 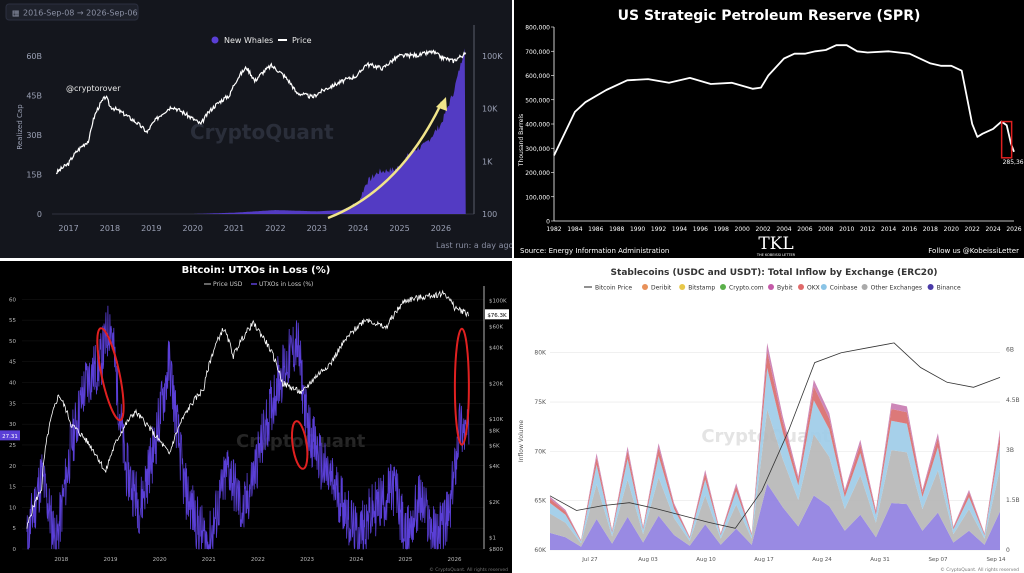 I want to click on y-right-tick-label: $40K, so click(x=496, y=349).